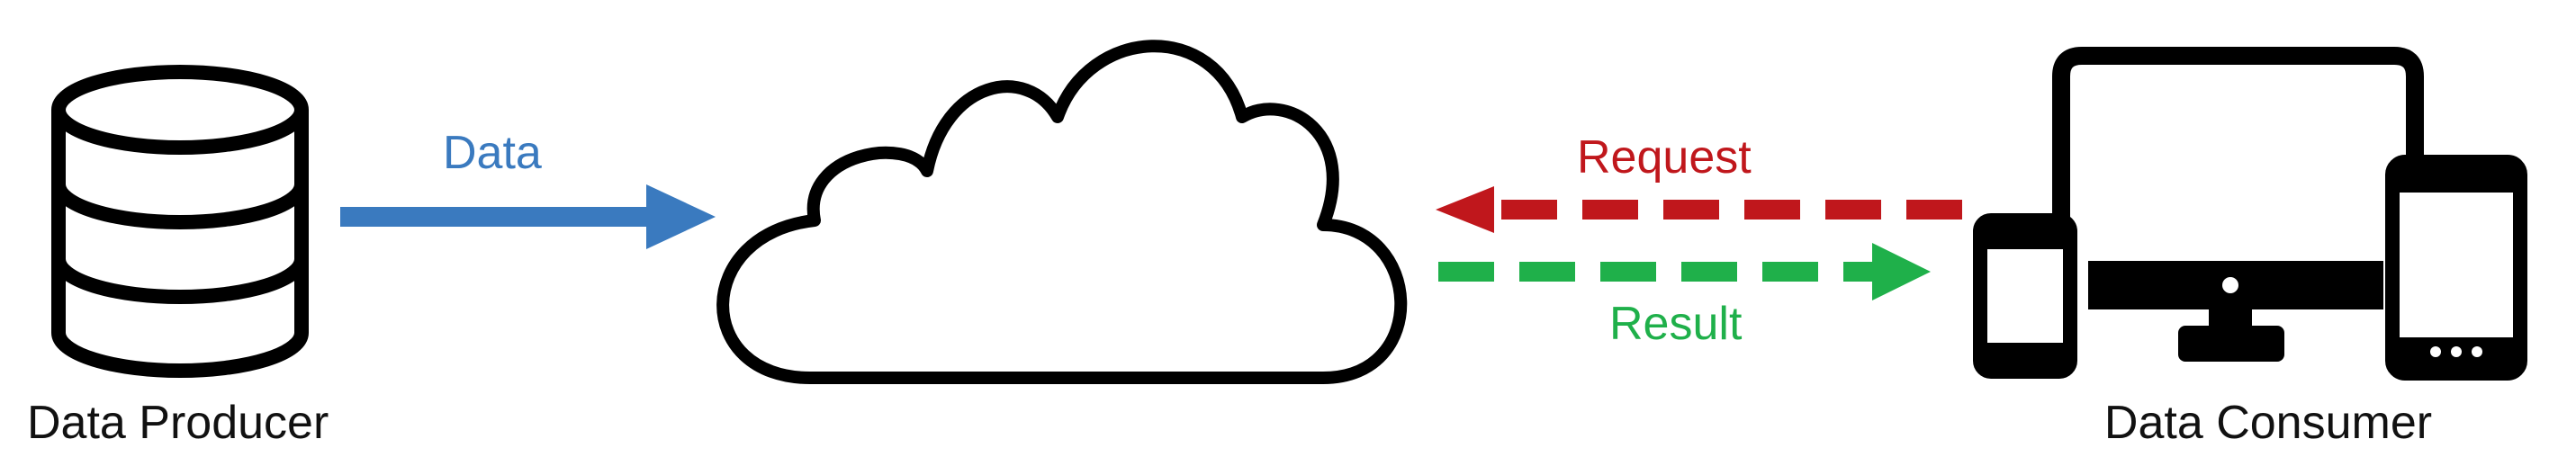 Image resolution: width=2576 pixels, height=475 pixels. I want to click on request-arrow, so click(1699, 209).